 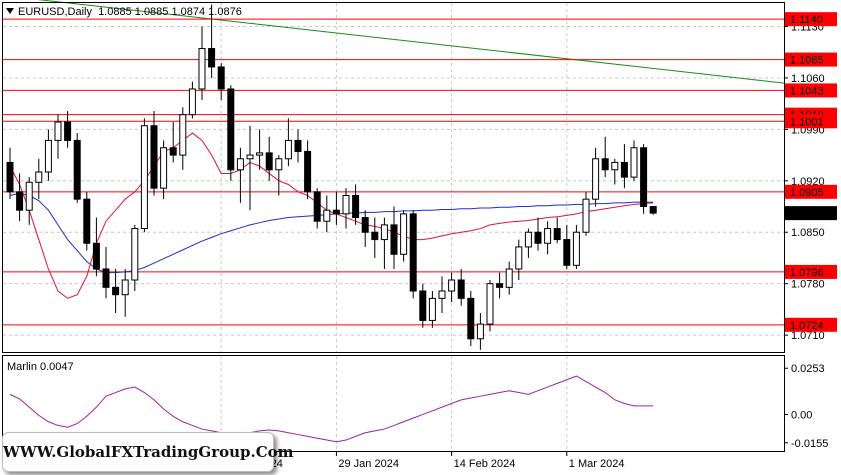 What do you see at coordinates (808, 336) in the screenshot?
I see `y-tick-label: 1.0710` at bounding box center [808, 336].